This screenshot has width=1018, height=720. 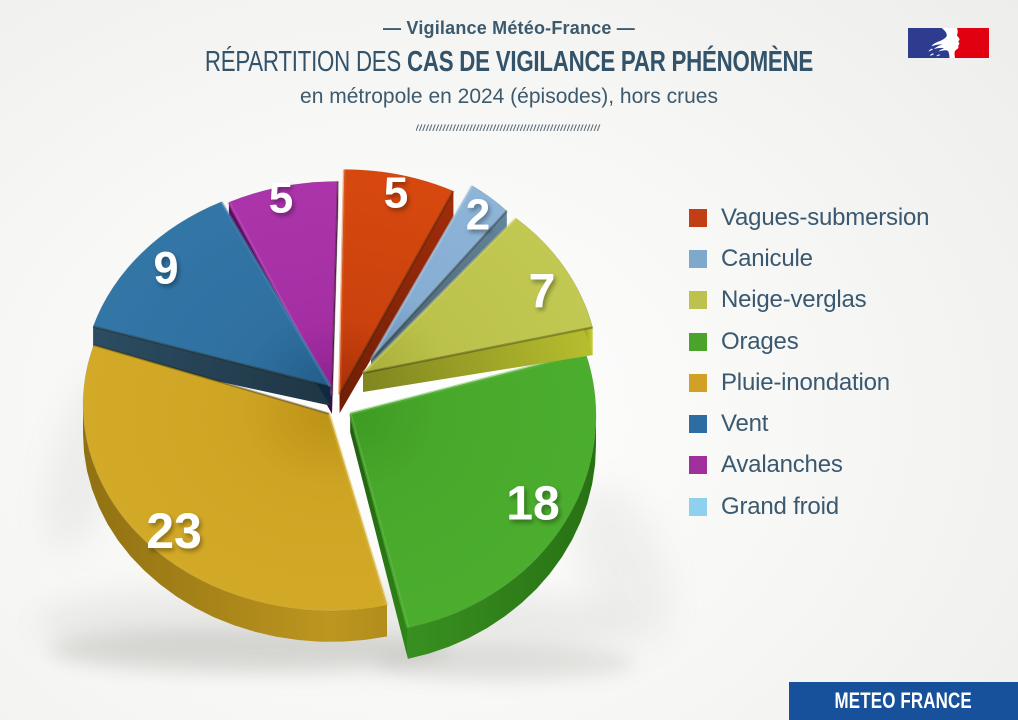 What do you see at coordinates (532, 504) in the screenshot?
I see `svg-text: 18` at bounding box center [532, 504].